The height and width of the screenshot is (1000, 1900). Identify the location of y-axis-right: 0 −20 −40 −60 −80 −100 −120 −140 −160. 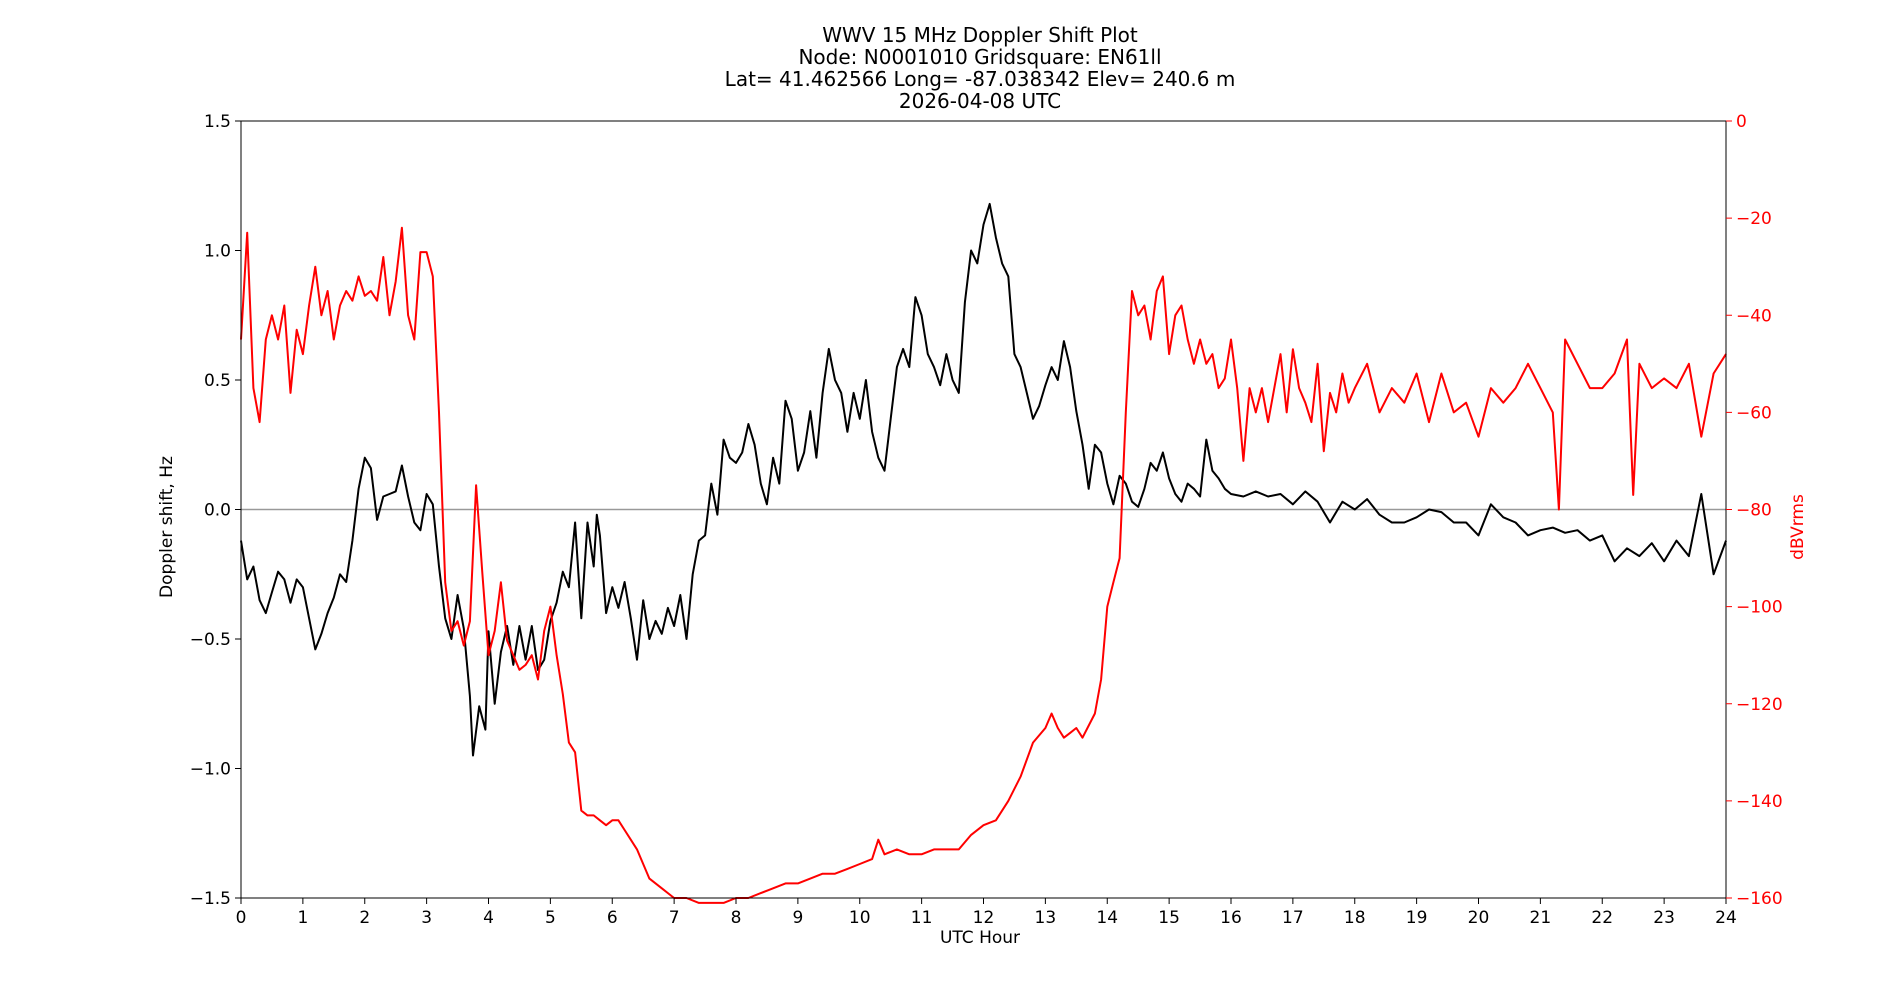
(1754, 510).